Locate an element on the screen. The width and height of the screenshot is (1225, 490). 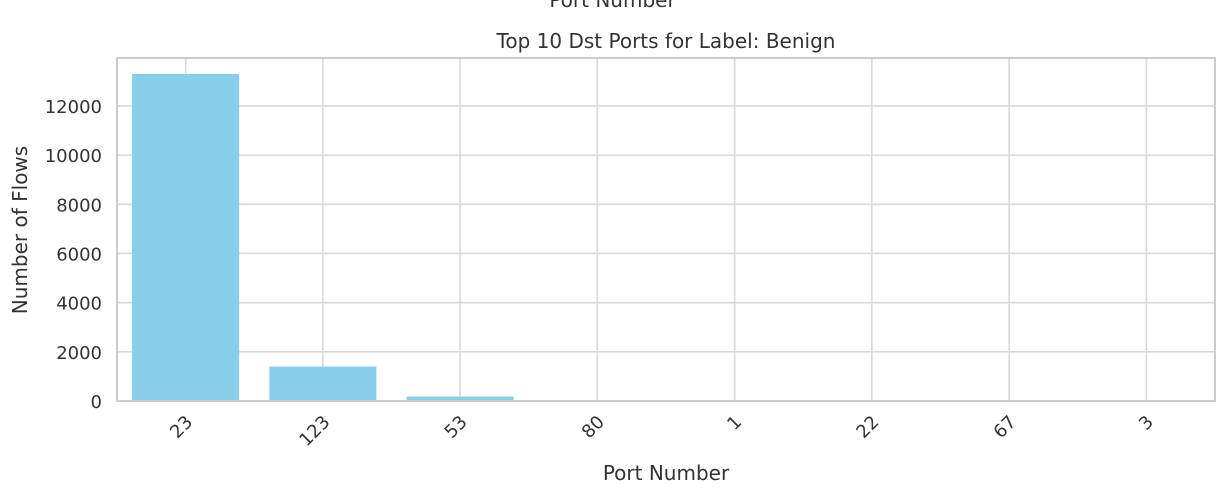
x-tick-label: 67 is located at coordinates (1005, 427).